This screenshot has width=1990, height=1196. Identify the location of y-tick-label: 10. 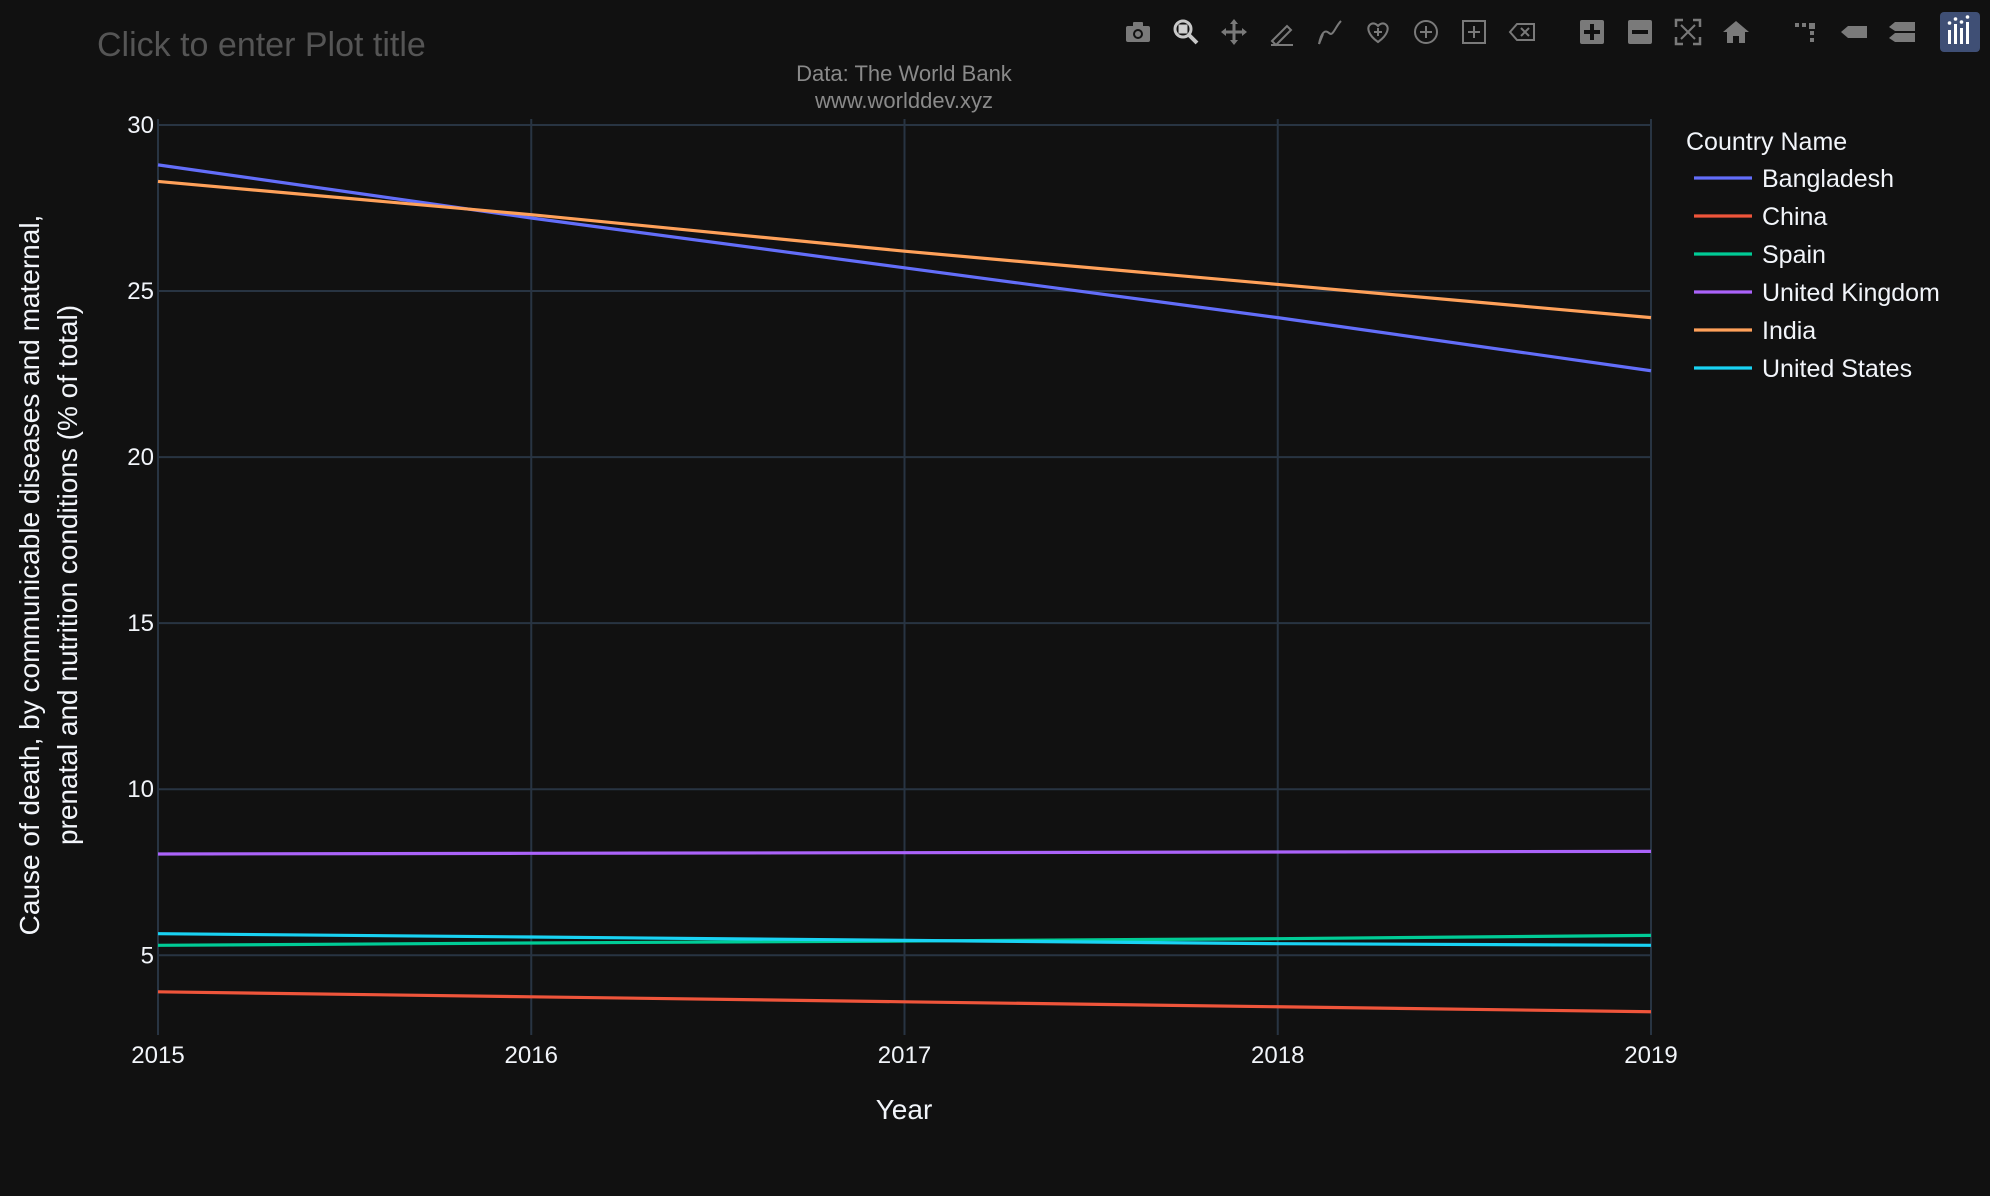
(140, 789).